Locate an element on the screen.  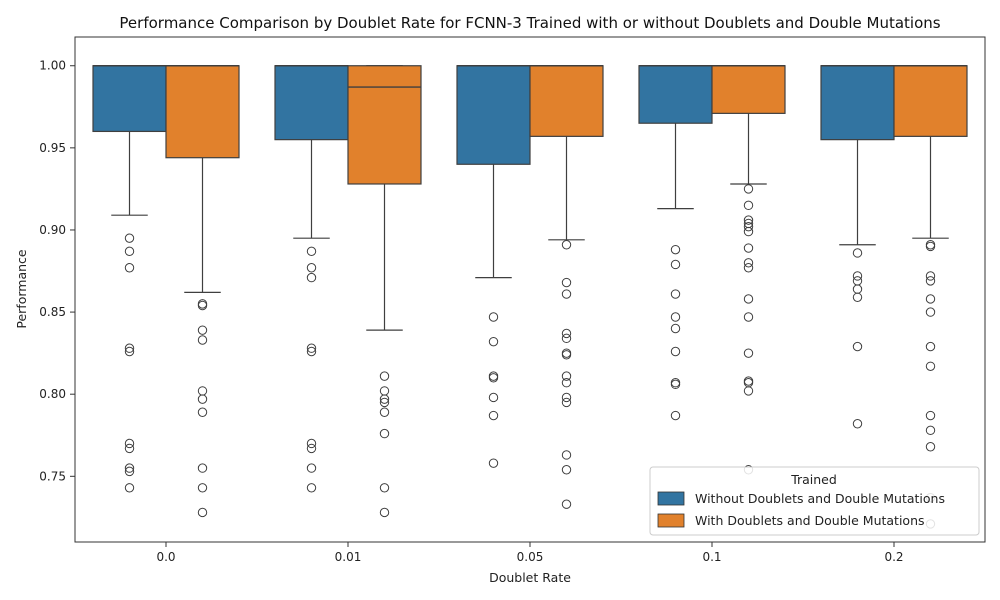
y-tick-label: 1.00 is located at coordinates (52, 66).